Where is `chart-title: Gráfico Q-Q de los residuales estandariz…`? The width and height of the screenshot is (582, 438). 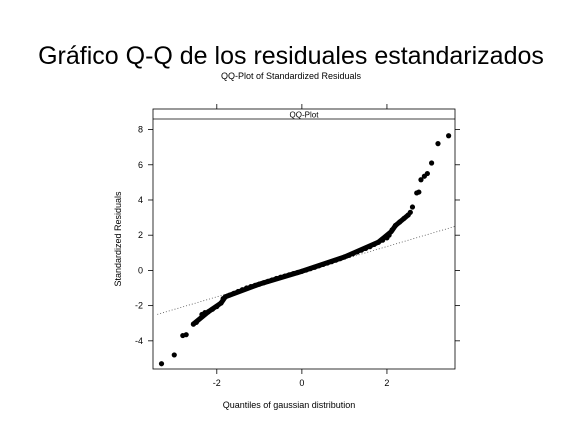
chart-title: Gráfico Q-Q de los residuales estandariz… is located at coordinates (291, 56).